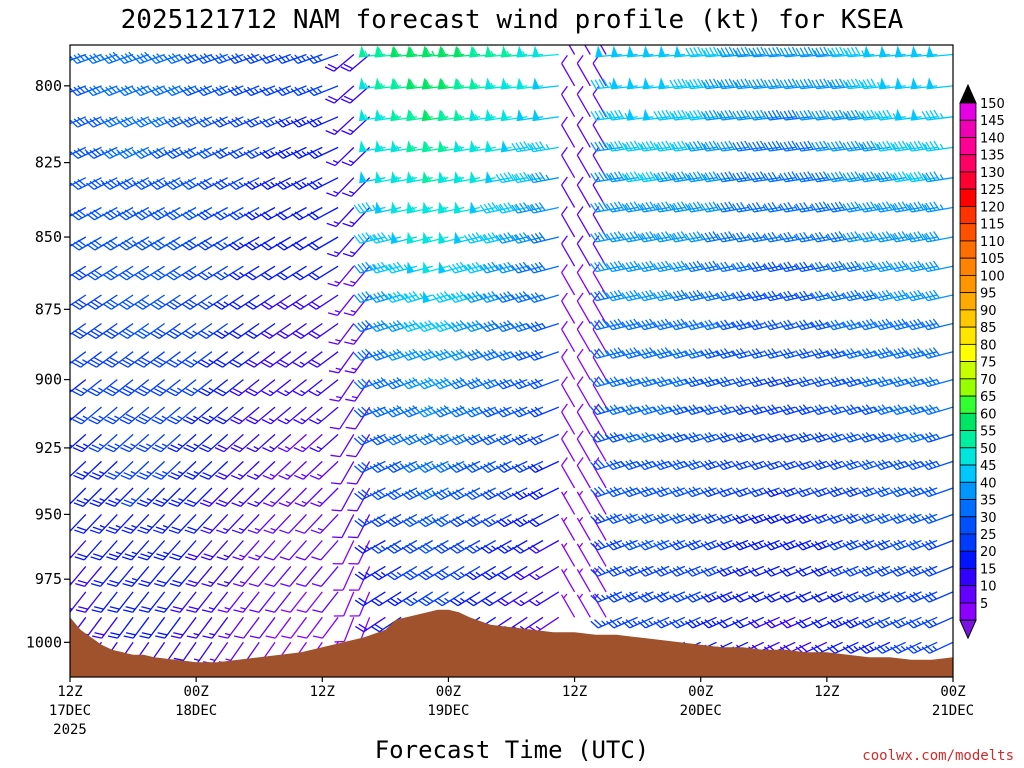 The width and height of the screenshot is (1024, 768). I want to click on colorbar-label-22: 40, so click(988, 483).